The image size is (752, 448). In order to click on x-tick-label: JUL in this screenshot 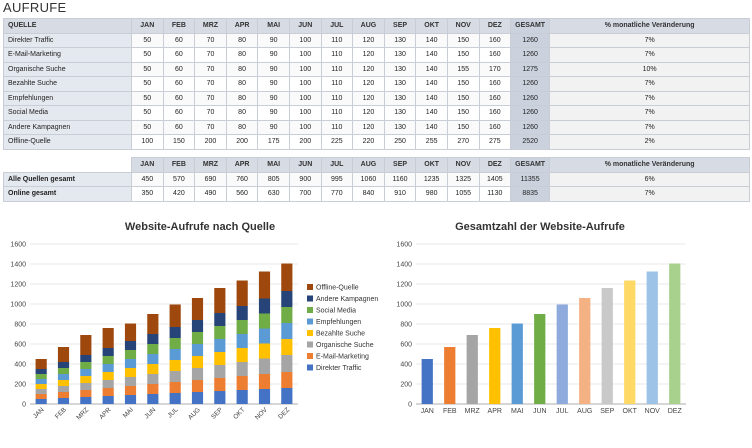, I will do `click(172, 412)`.